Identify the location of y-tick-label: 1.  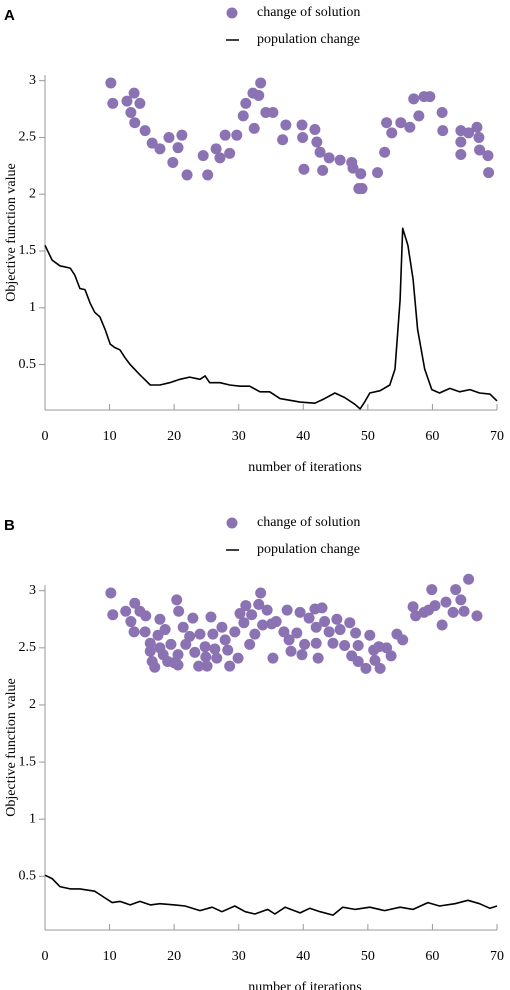
(32, 818).